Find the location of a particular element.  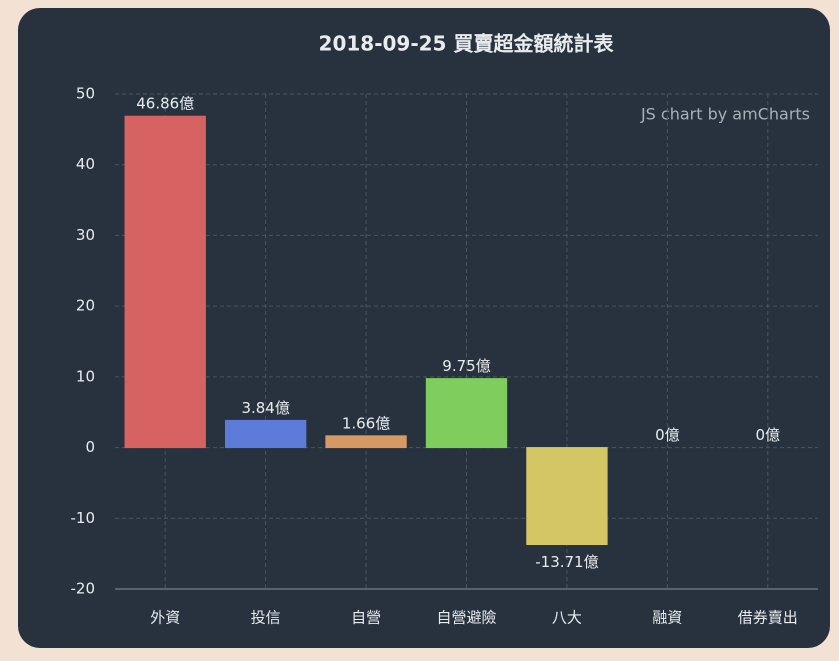

x-tick-label: 融資 is located at coordinates (667, 618).